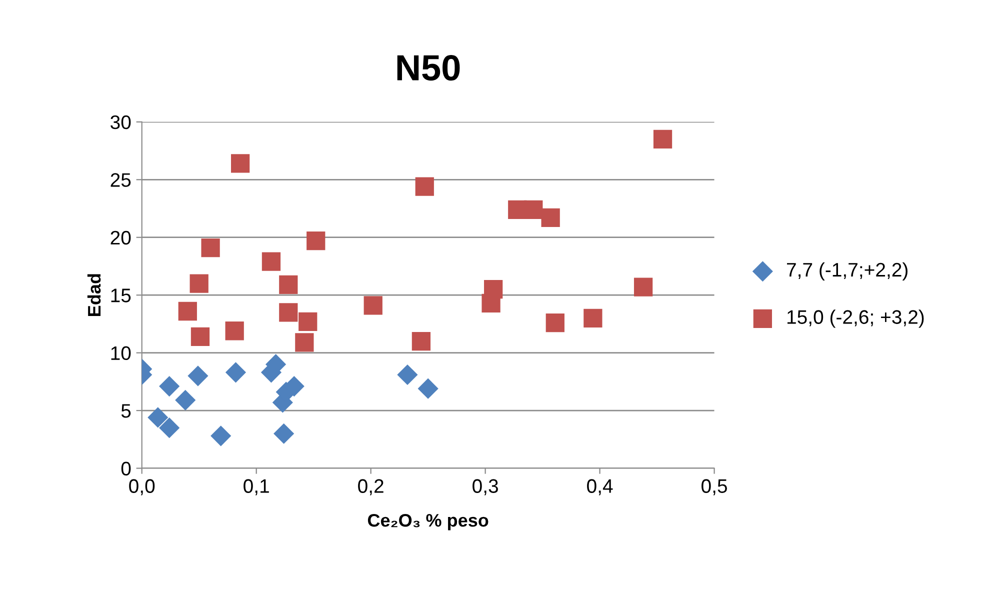 The height and width of the screenshot is (589, 999). Describe the element at coordinates (847, 271) in the screenshot. I see `legend-label: 7,7 (-1,7;+2,2)` at that location.